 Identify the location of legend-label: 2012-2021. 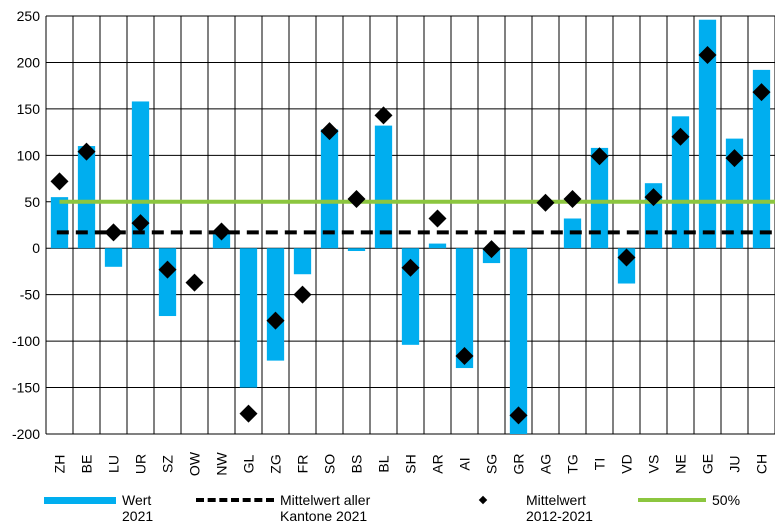
(559, 516).